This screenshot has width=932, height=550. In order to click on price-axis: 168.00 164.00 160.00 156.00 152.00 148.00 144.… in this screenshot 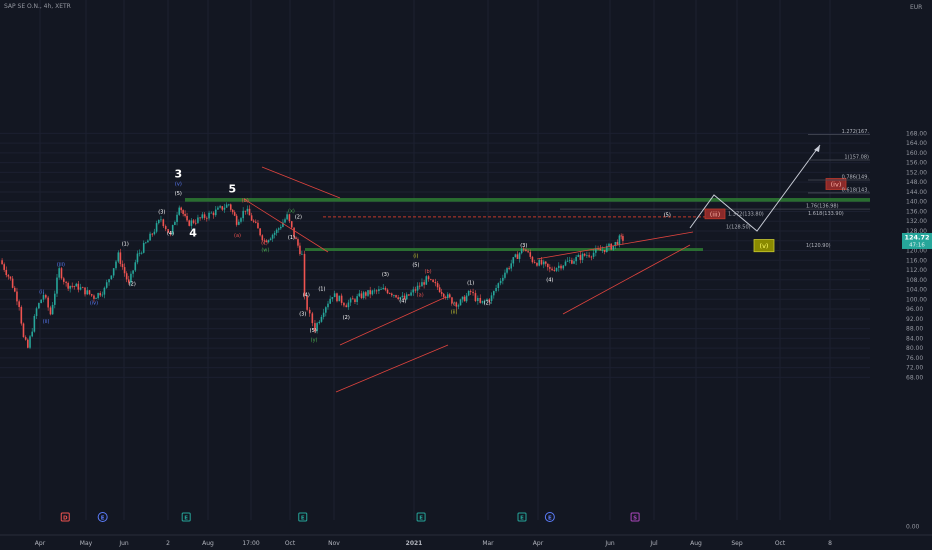, I will do `click(916, 330)`.